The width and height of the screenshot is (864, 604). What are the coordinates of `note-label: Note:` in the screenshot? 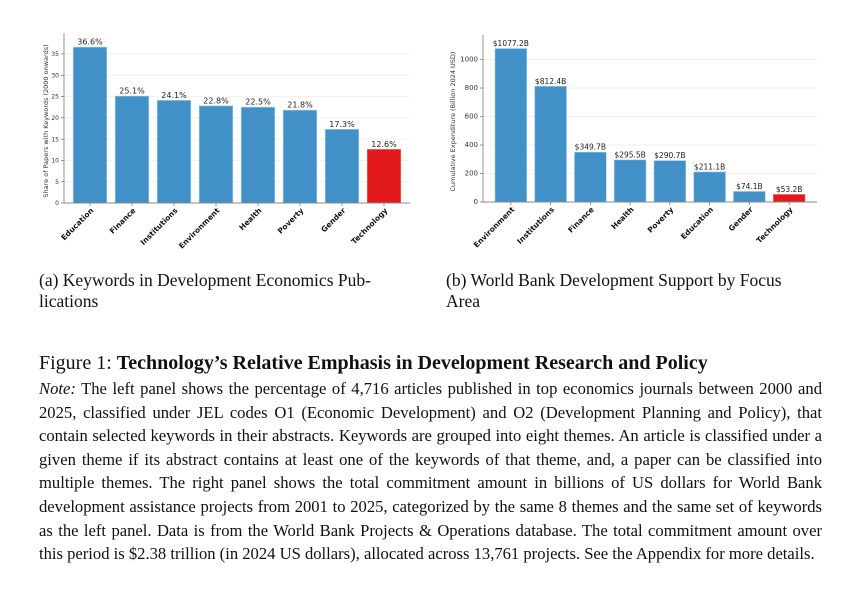 It's located at (57, 388).